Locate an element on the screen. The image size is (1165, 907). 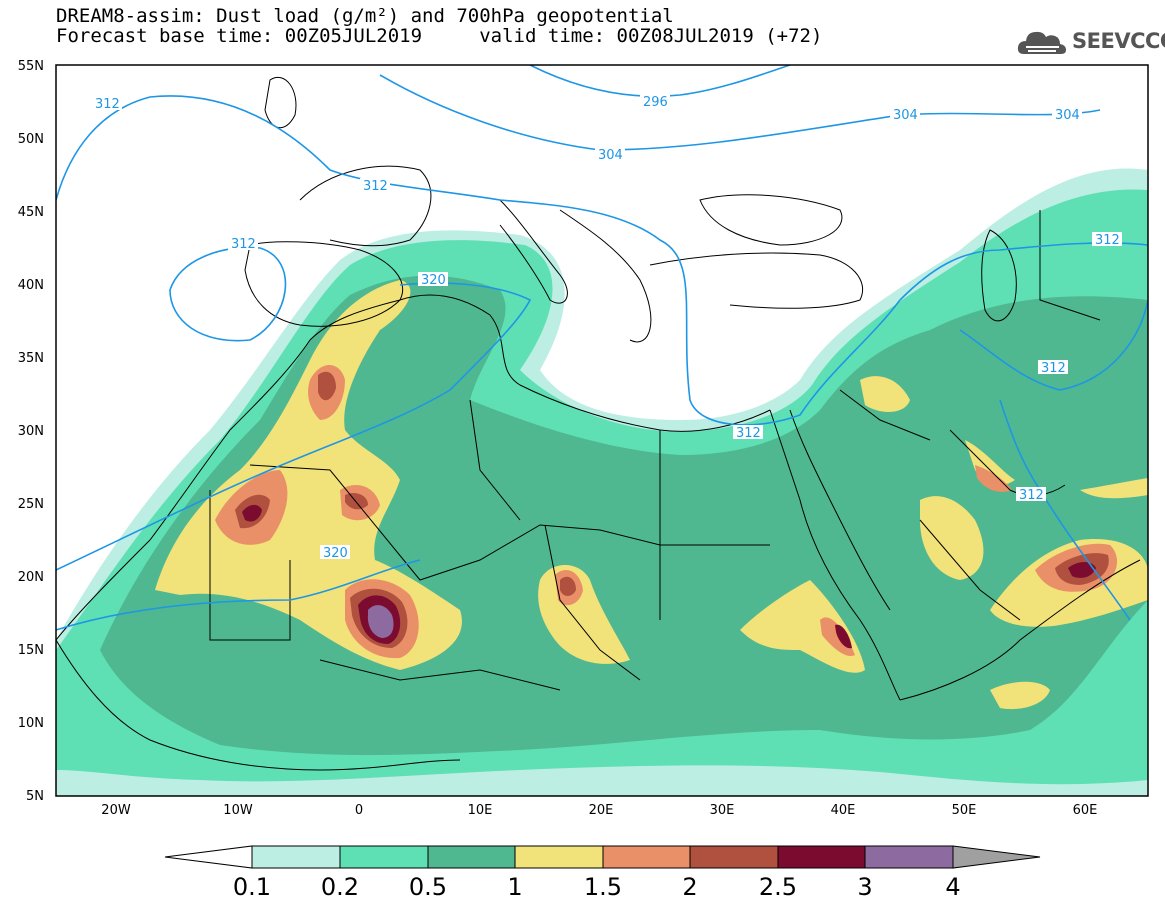
lat-label: 45N is located at coordinates (31, 212).